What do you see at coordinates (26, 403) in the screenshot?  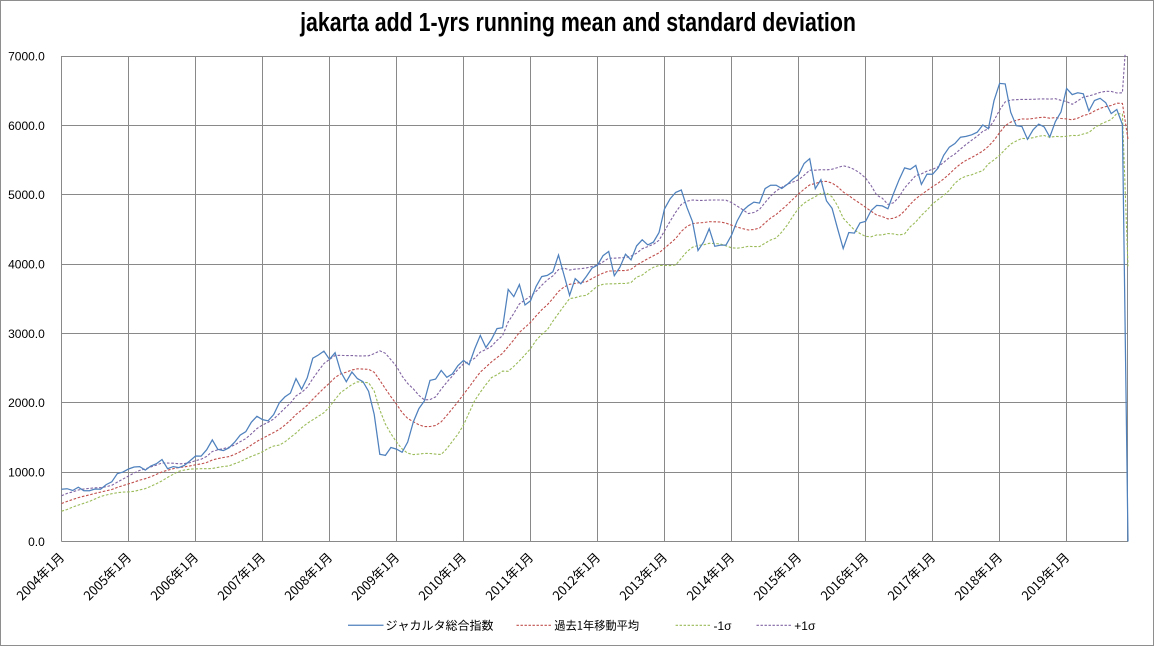 I see `svg-text: 2000.0` at bounding box center [26, 403].